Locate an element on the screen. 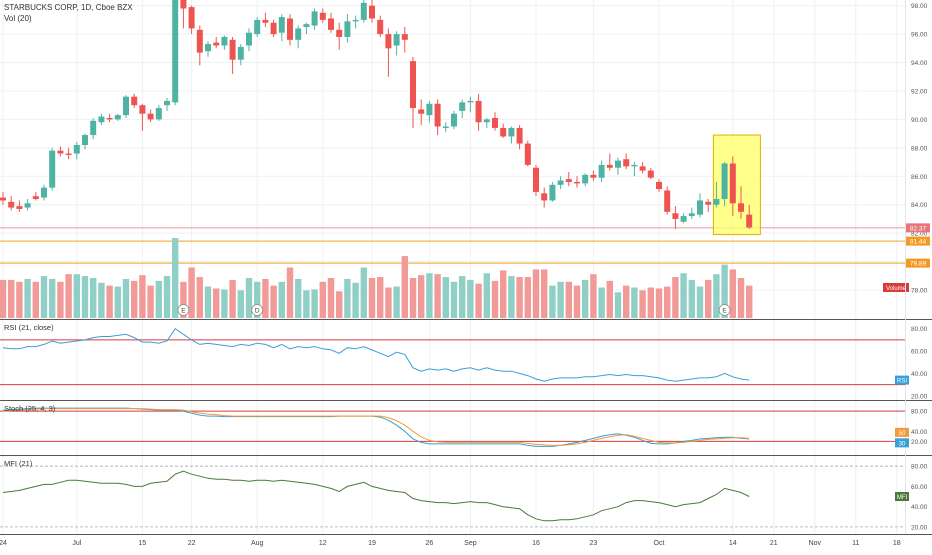 This screenshot has height=555, width=932. stoch-line is located at coordinates (376, 427).